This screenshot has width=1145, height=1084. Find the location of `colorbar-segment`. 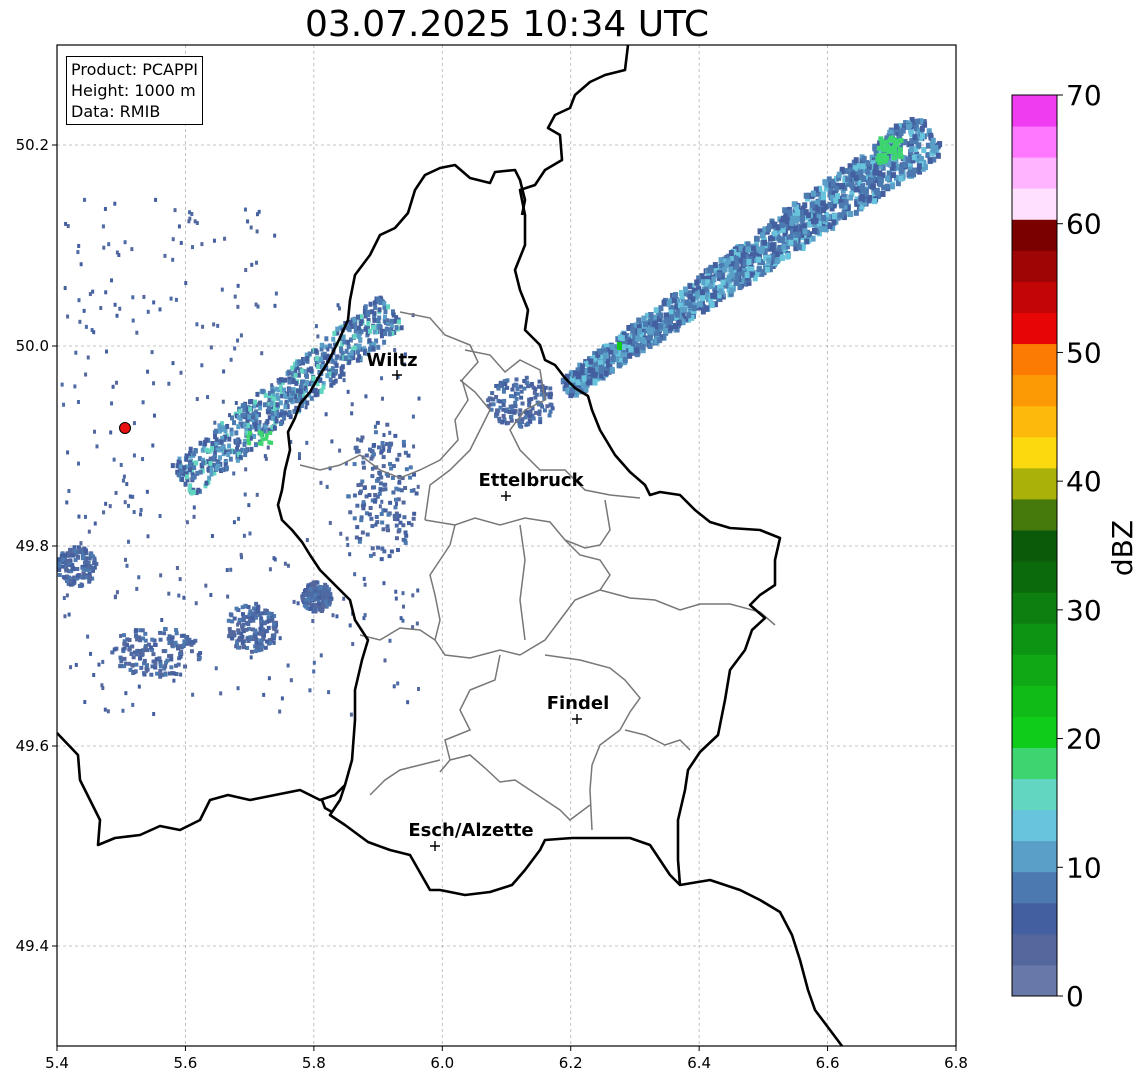

colorbar-segment is located at coordinates (1034, 980).